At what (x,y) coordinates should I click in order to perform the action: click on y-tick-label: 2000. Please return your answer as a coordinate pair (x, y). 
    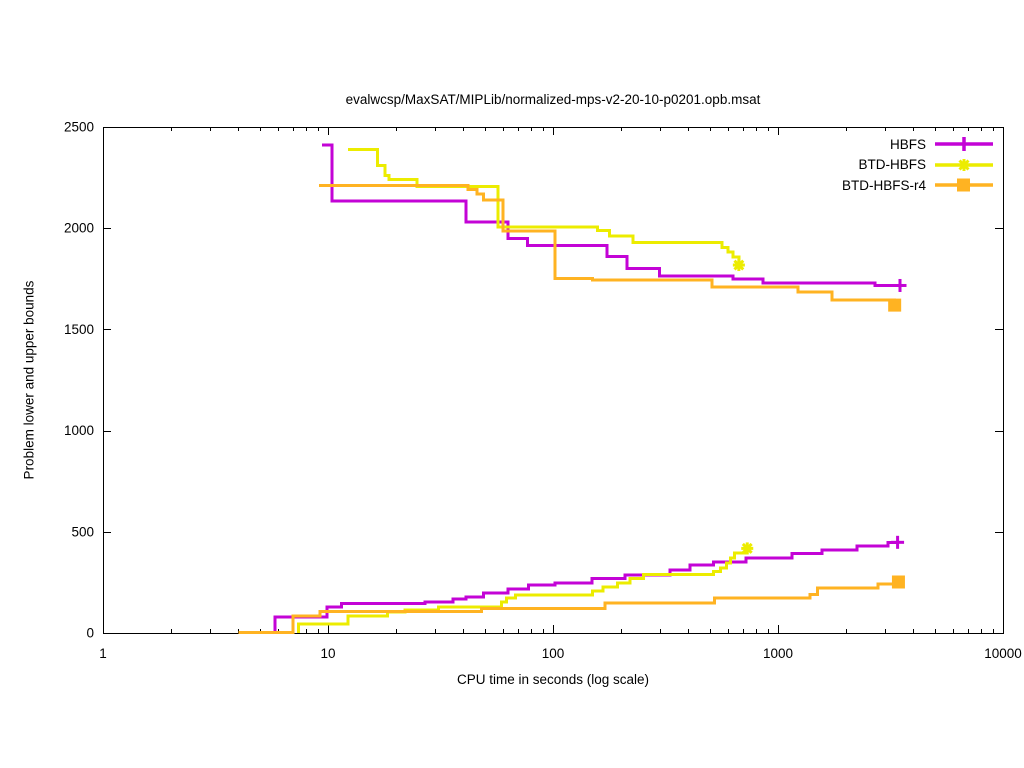
    Looking at the image, I should click on (79, 228).